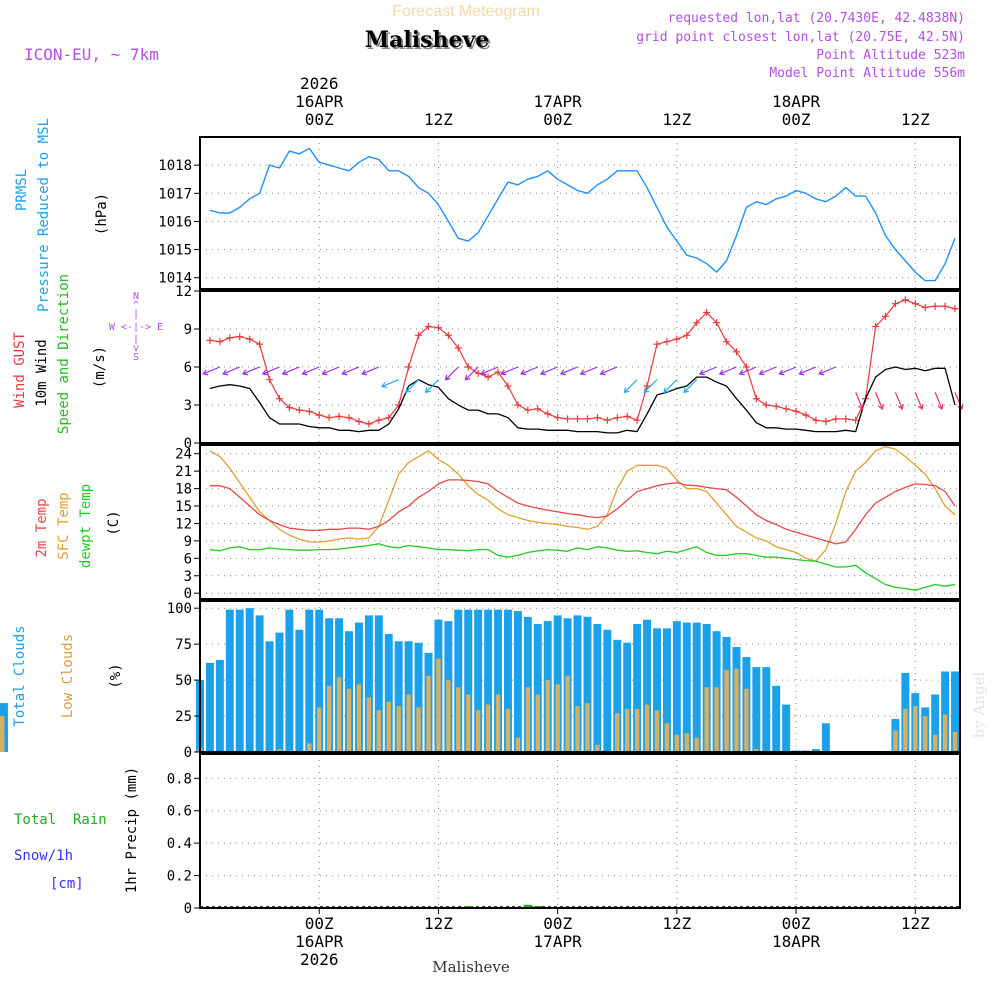  Describe the element at coordinates (188, 594) in the screenshot. I see `y-tick-label: 0` at that location.